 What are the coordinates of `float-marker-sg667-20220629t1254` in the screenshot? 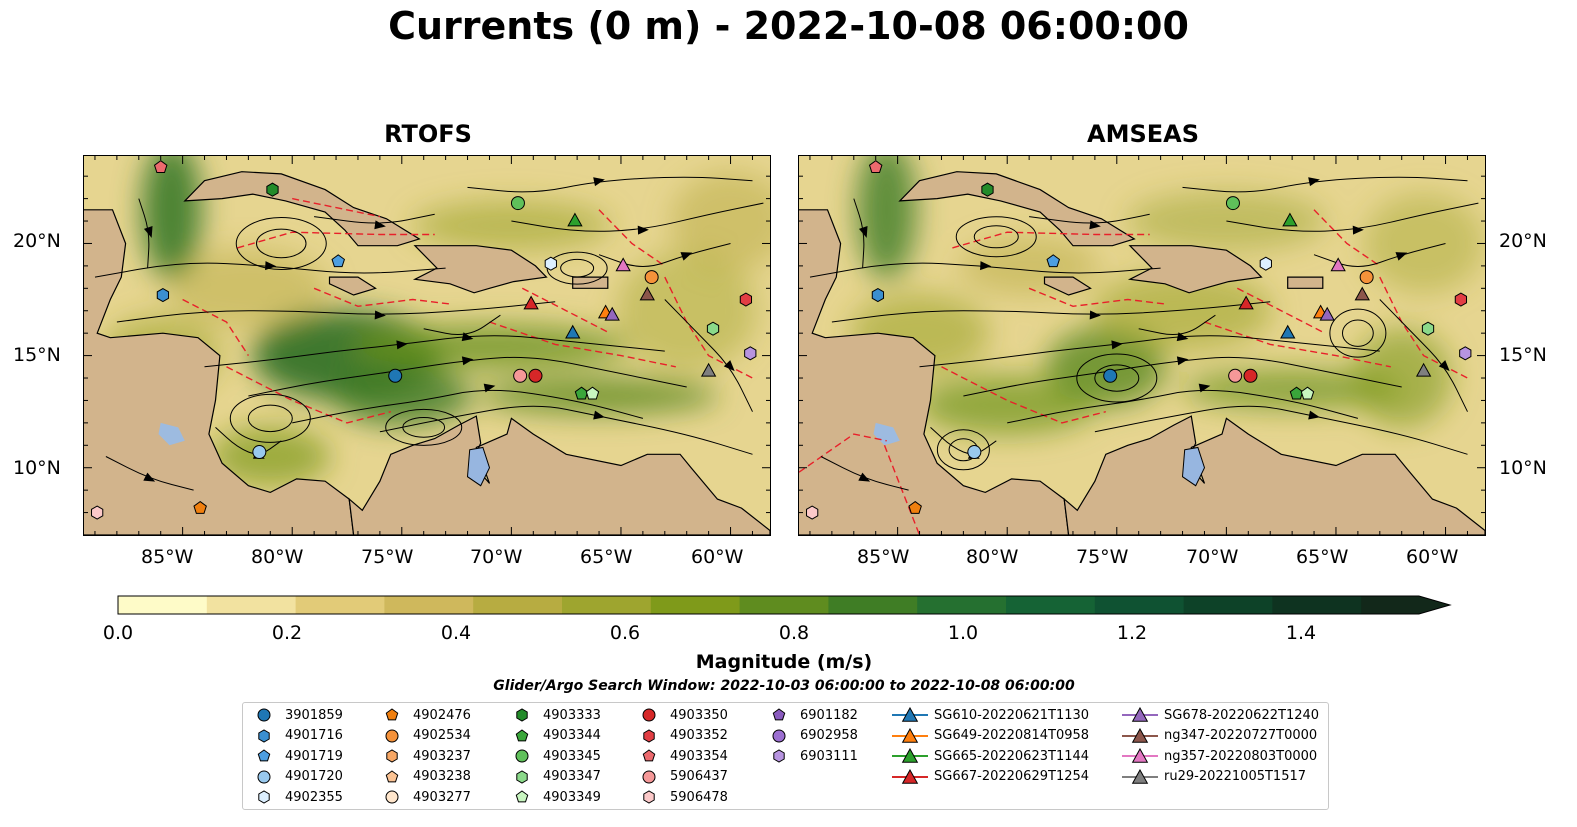 It's located at (531, 302).